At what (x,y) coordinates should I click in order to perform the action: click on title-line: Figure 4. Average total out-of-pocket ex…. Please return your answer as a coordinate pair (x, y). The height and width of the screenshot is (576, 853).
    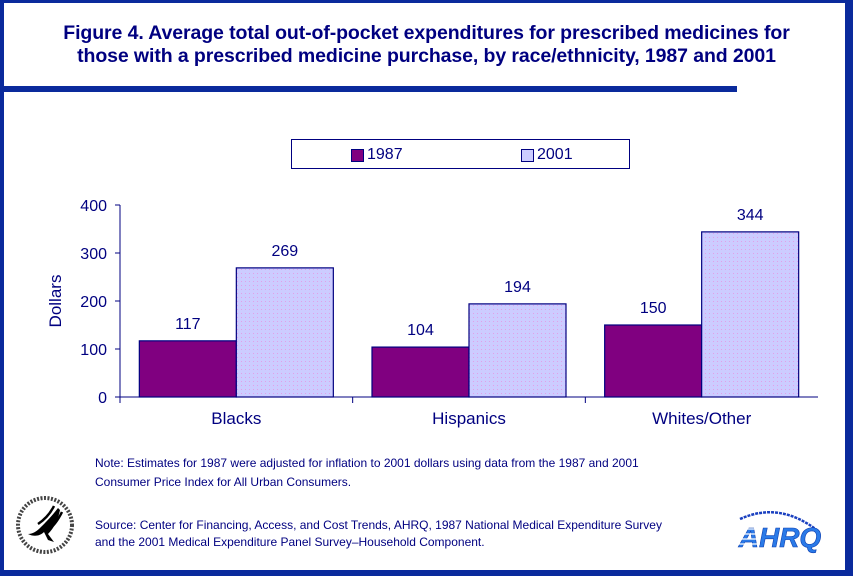
    Looking at the image, I should click on (426, 33).